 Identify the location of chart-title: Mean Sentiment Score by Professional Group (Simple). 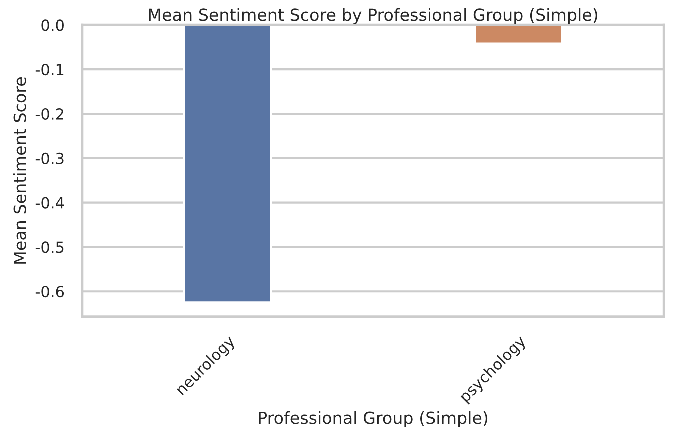
(373, 16).